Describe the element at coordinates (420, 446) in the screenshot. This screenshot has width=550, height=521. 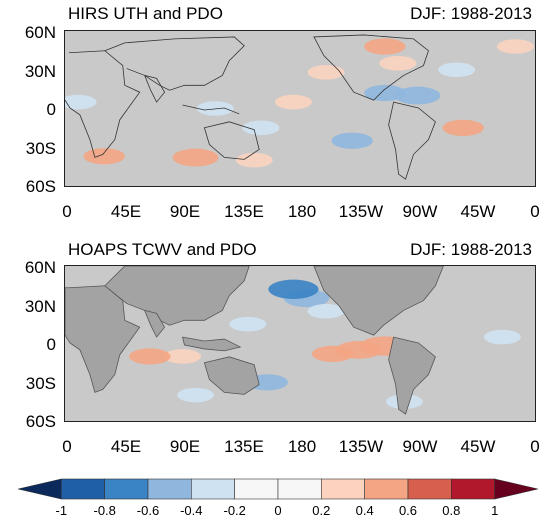
I see `panel-2-xtick-90w: 90W` at that location.